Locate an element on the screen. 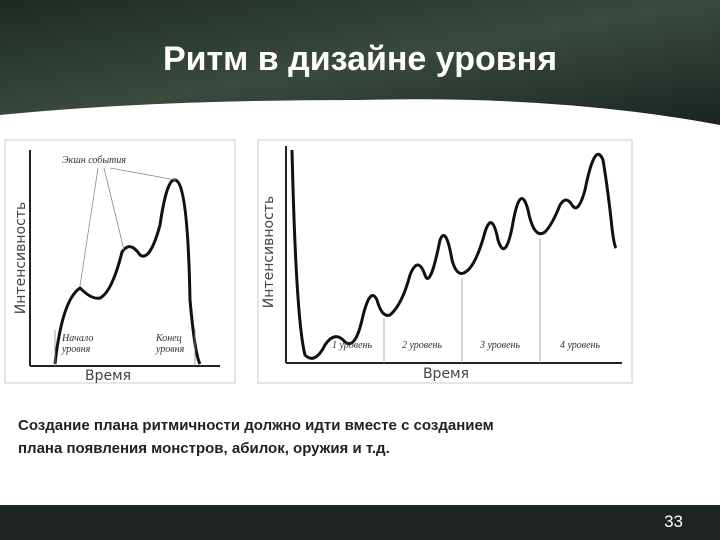  end-label: Конец is located at coordinates (168, 338).